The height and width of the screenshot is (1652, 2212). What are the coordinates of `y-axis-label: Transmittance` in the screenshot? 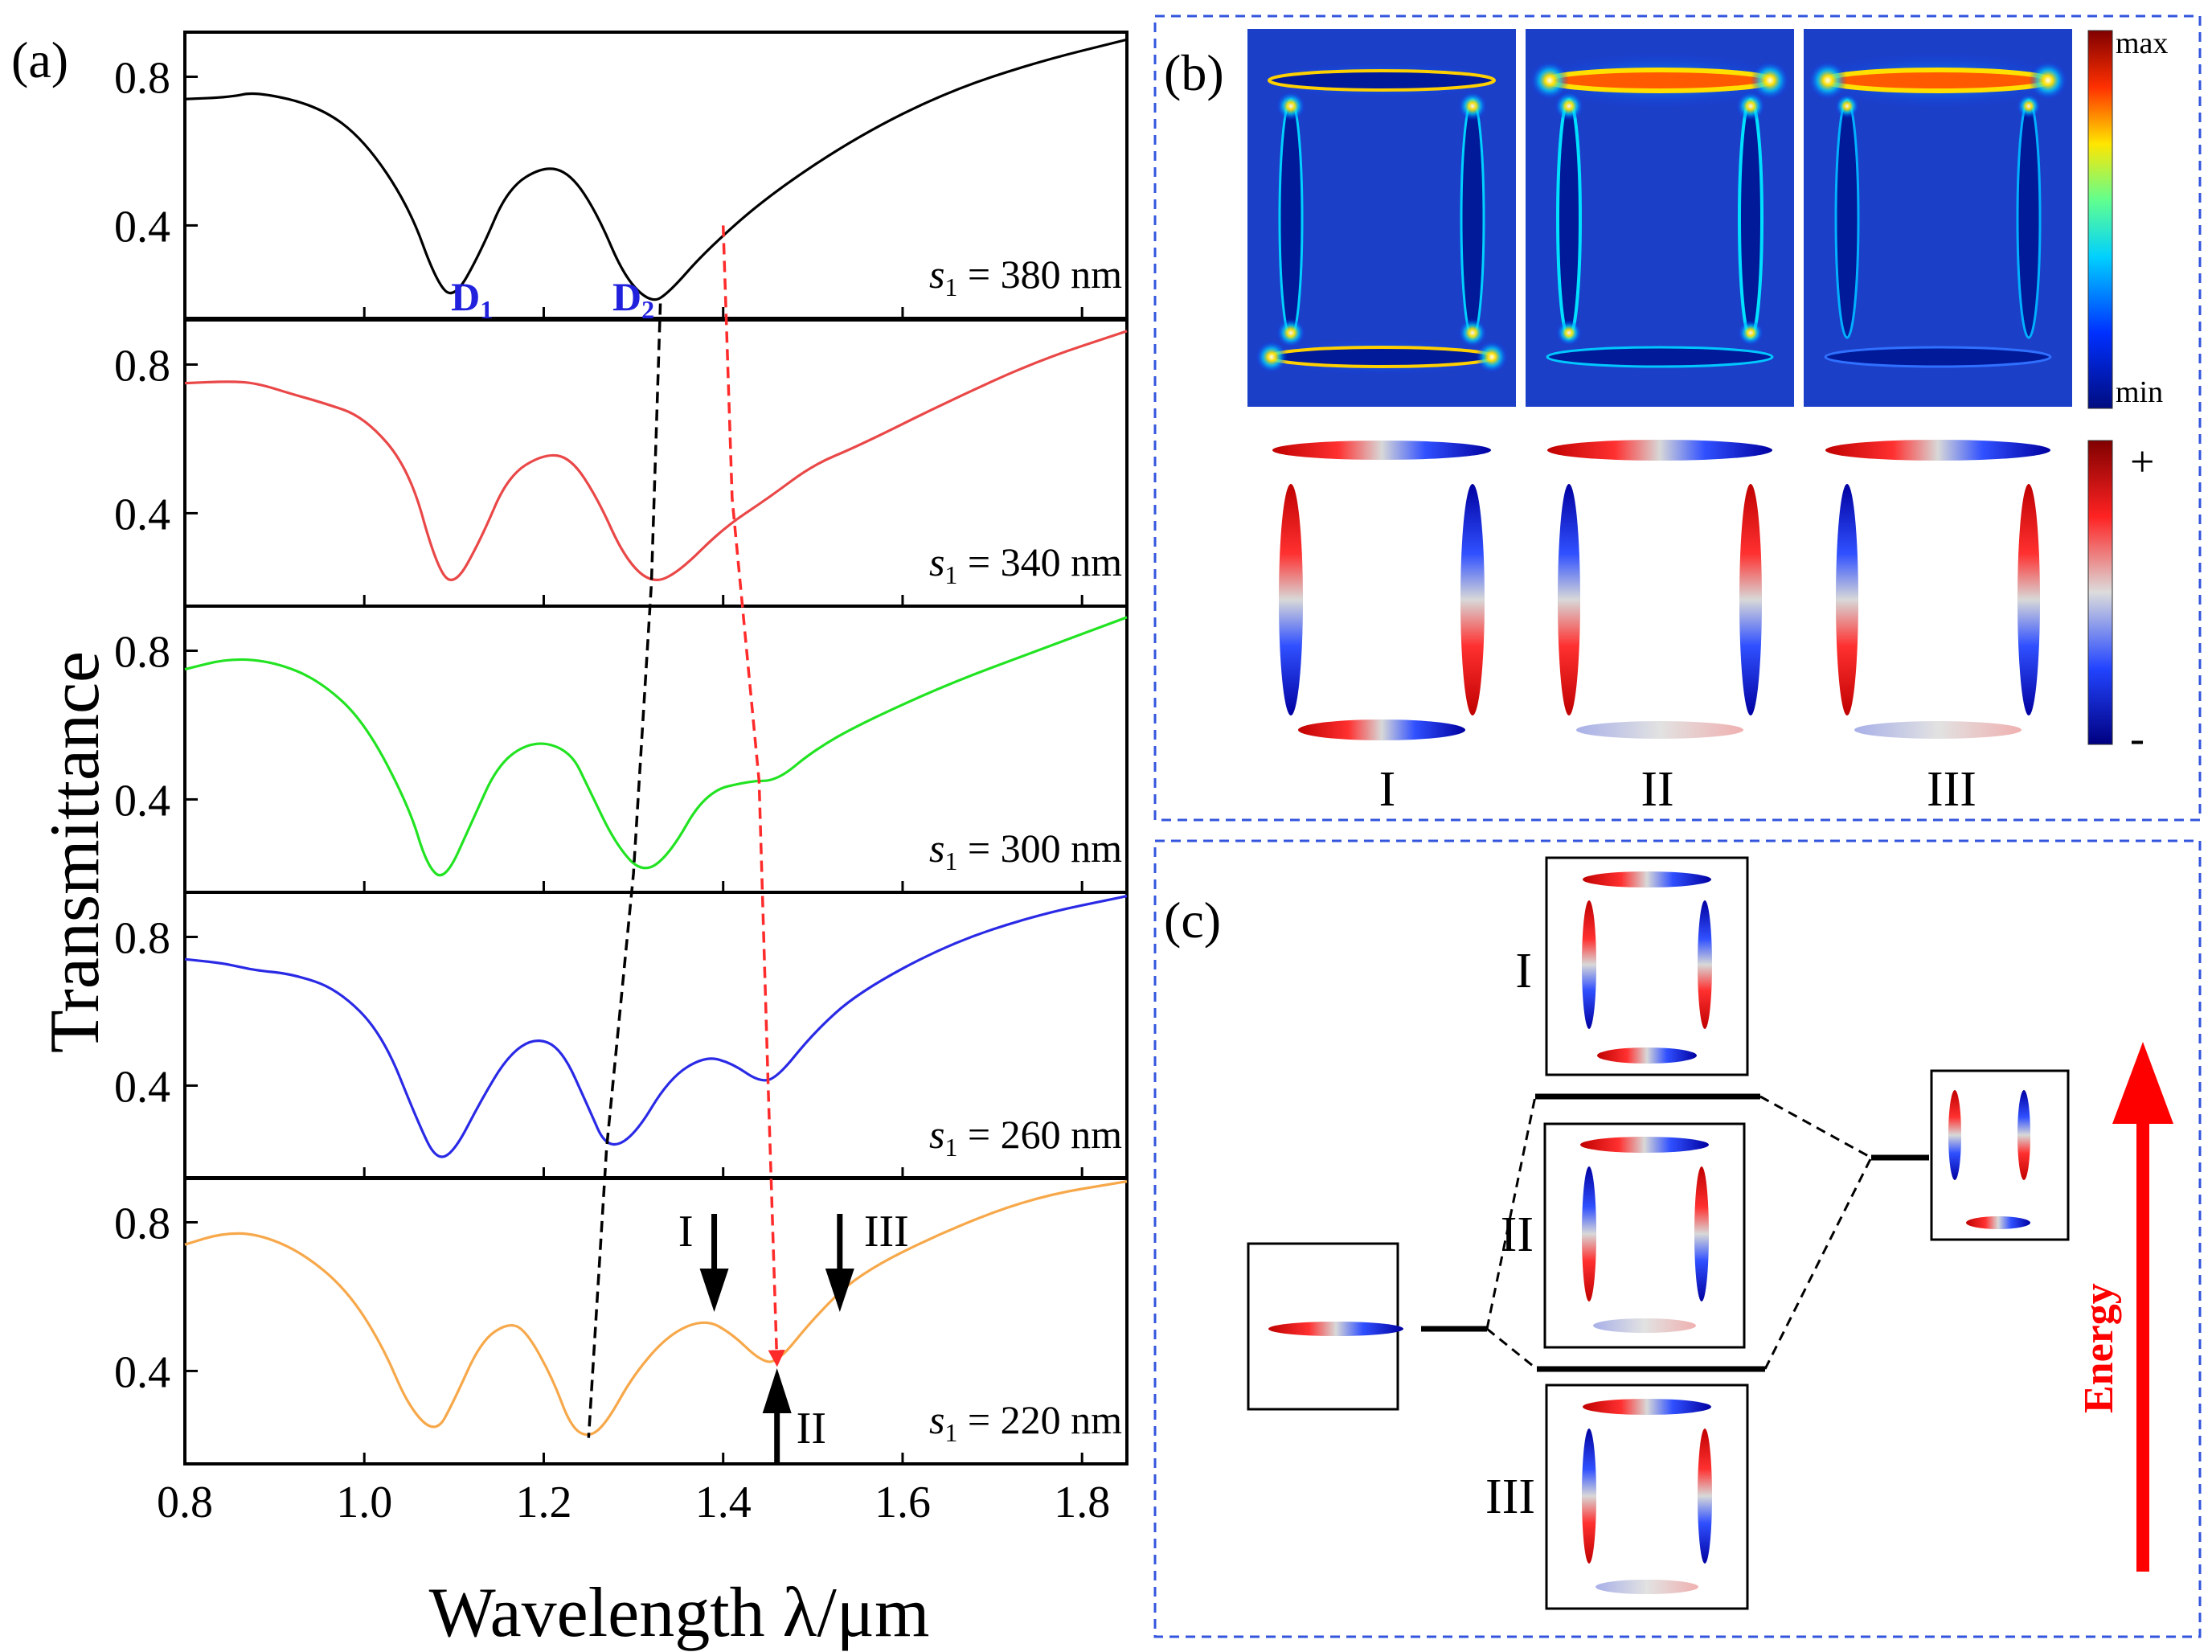 It's located at (75, 852).